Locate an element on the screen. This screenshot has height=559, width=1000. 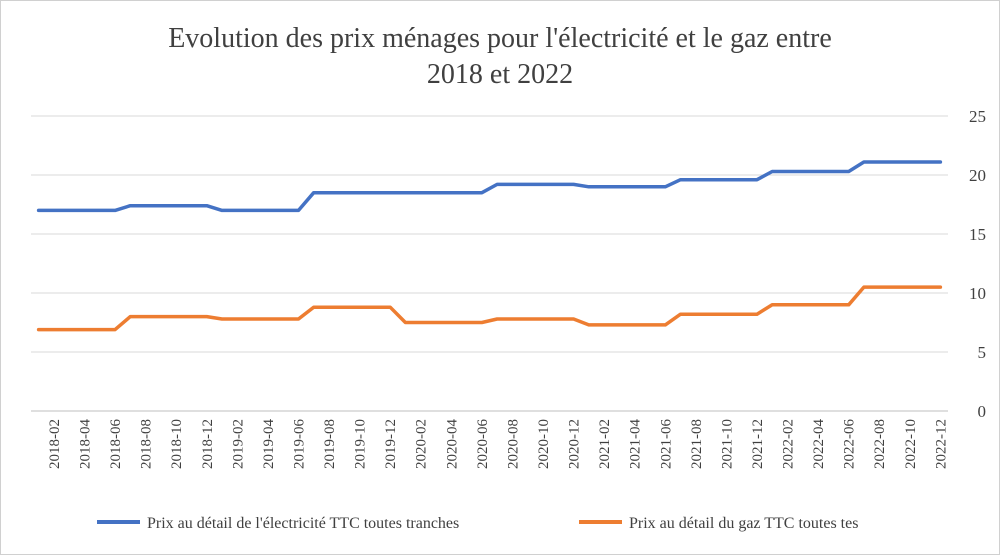
chart-title-line-2: 2018 et 2022 is located at coordinates (500, 74).